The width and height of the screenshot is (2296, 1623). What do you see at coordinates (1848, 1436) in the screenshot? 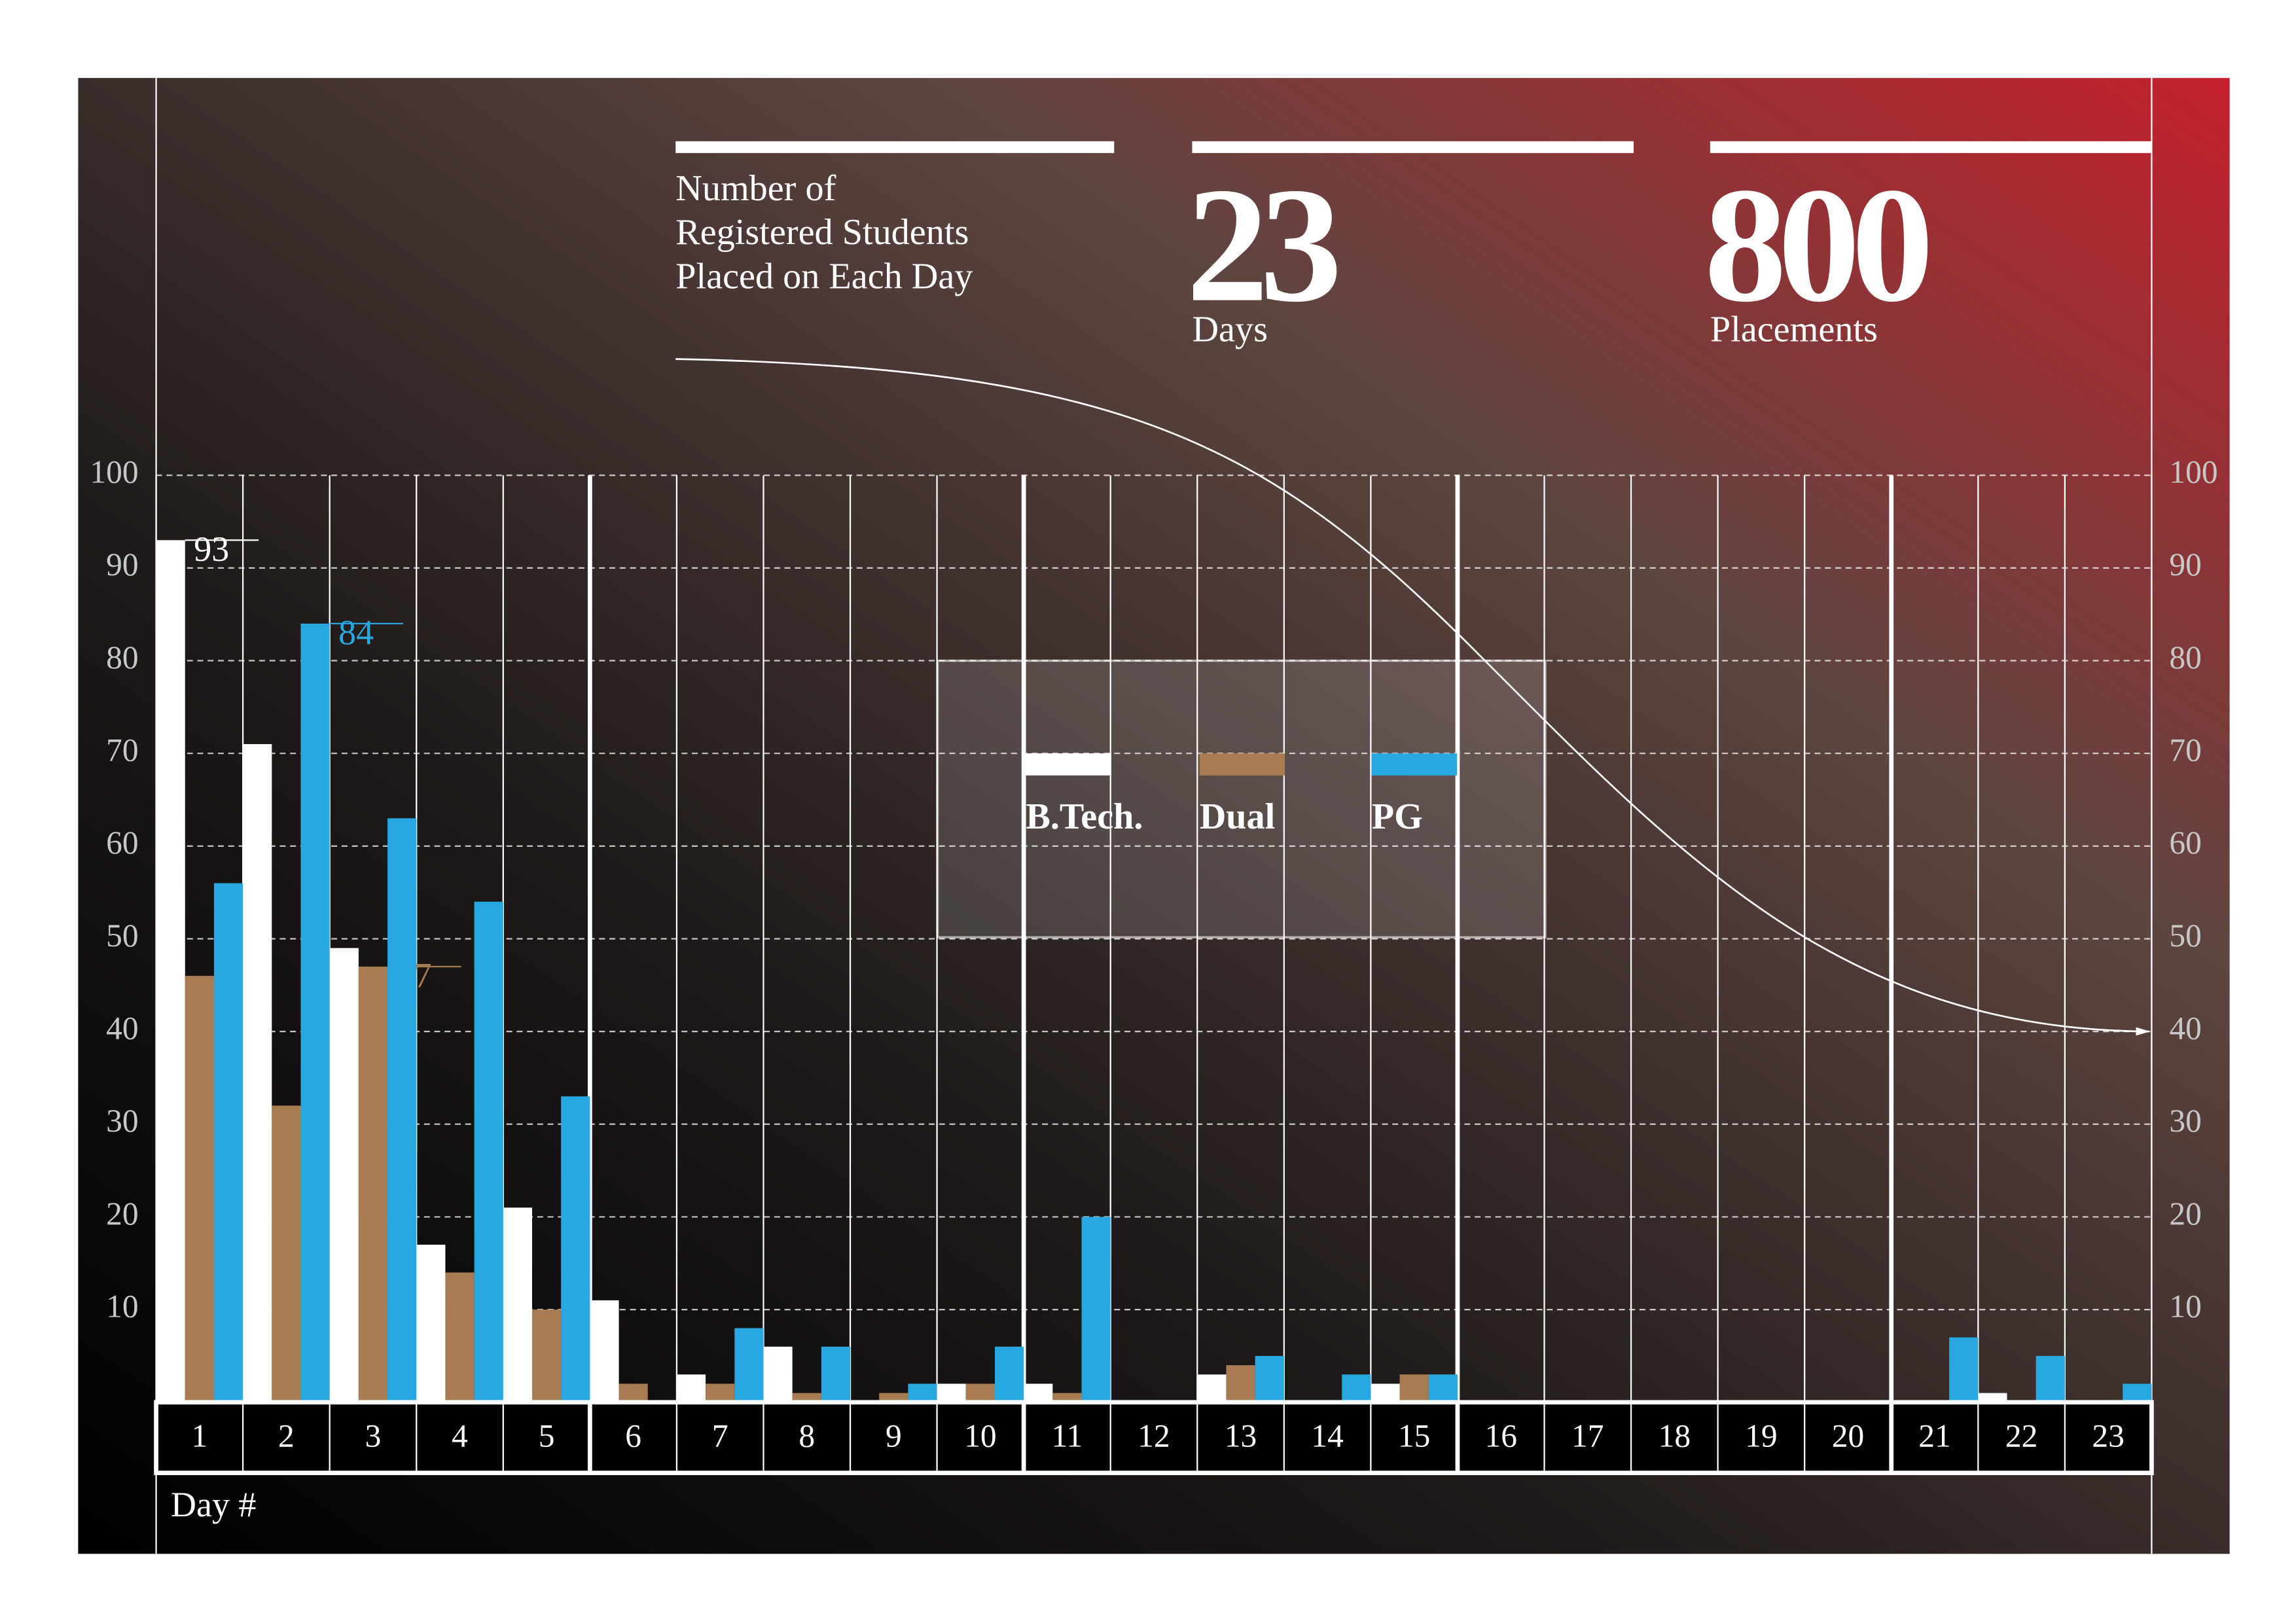
I see `x-tick-label: 20` at bounding box center [1848, 1436].